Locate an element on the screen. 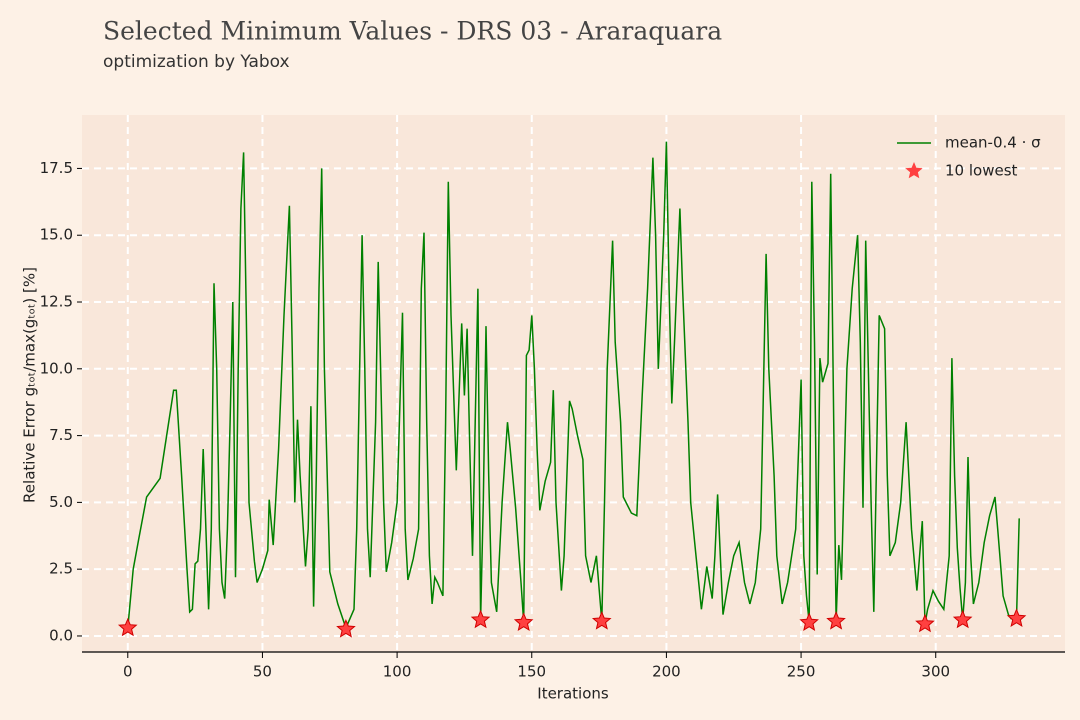 The image size is (1080, 720). x-tick-label: 50 is located at coordinates (262, 672).